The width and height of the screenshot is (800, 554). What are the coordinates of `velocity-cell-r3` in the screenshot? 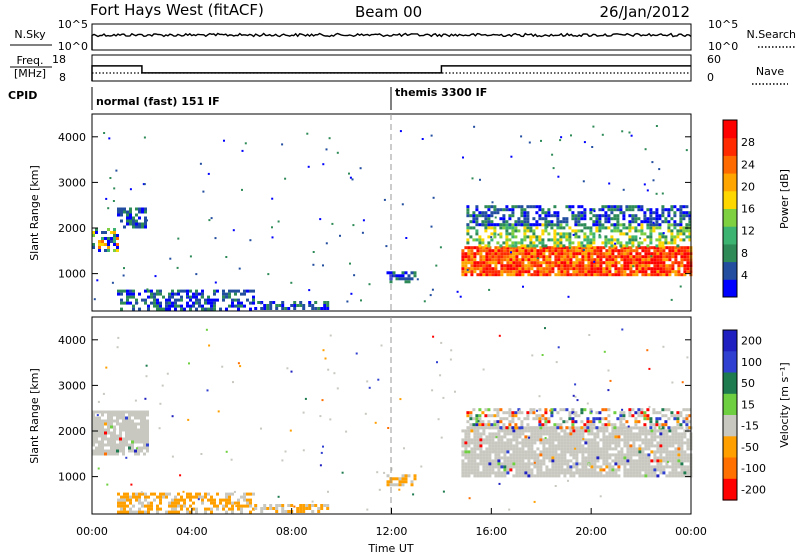 It's located at (388, 482).